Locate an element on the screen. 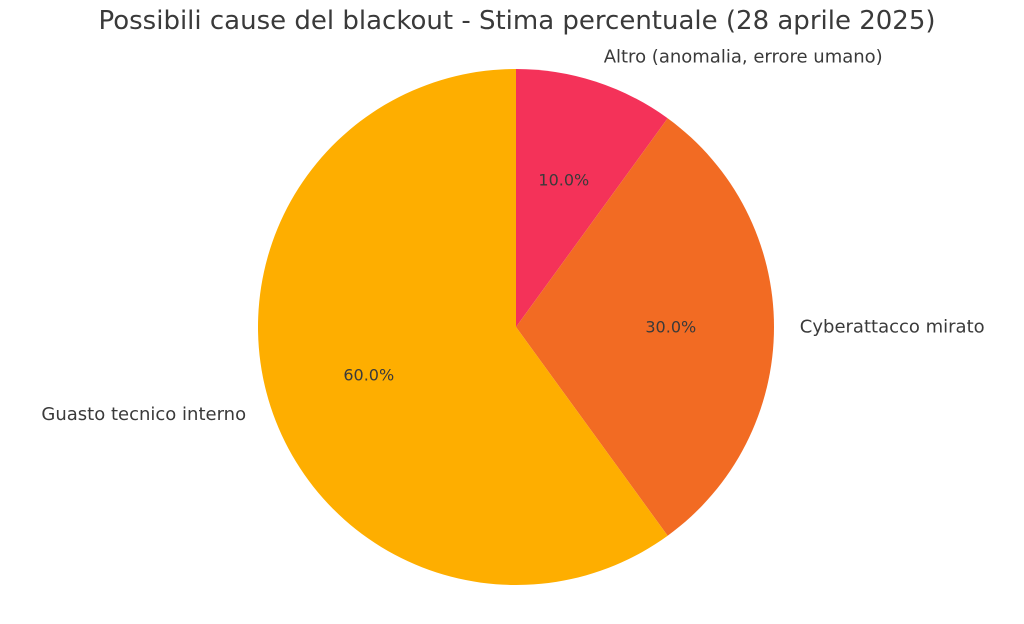  percent-label-2: 30.0% is located at coordinates (670, 327).